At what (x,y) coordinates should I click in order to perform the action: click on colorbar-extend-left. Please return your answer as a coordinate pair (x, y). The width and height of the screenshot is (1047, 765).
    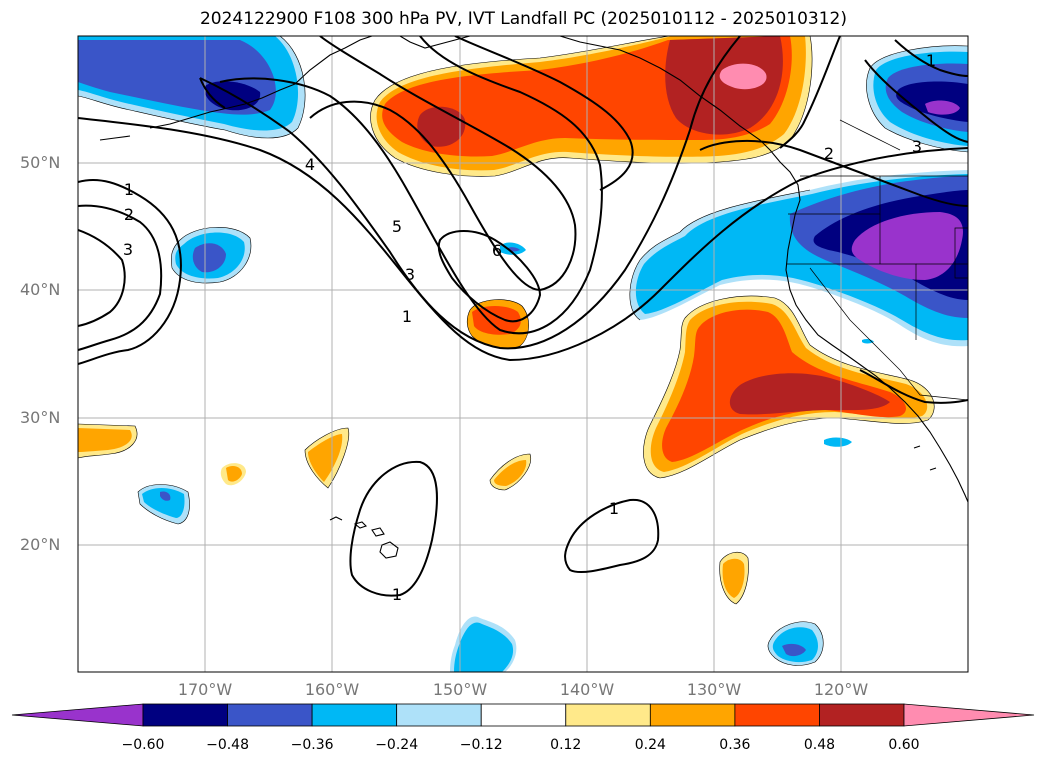
    Looking at the image, I should click on (77, 715).